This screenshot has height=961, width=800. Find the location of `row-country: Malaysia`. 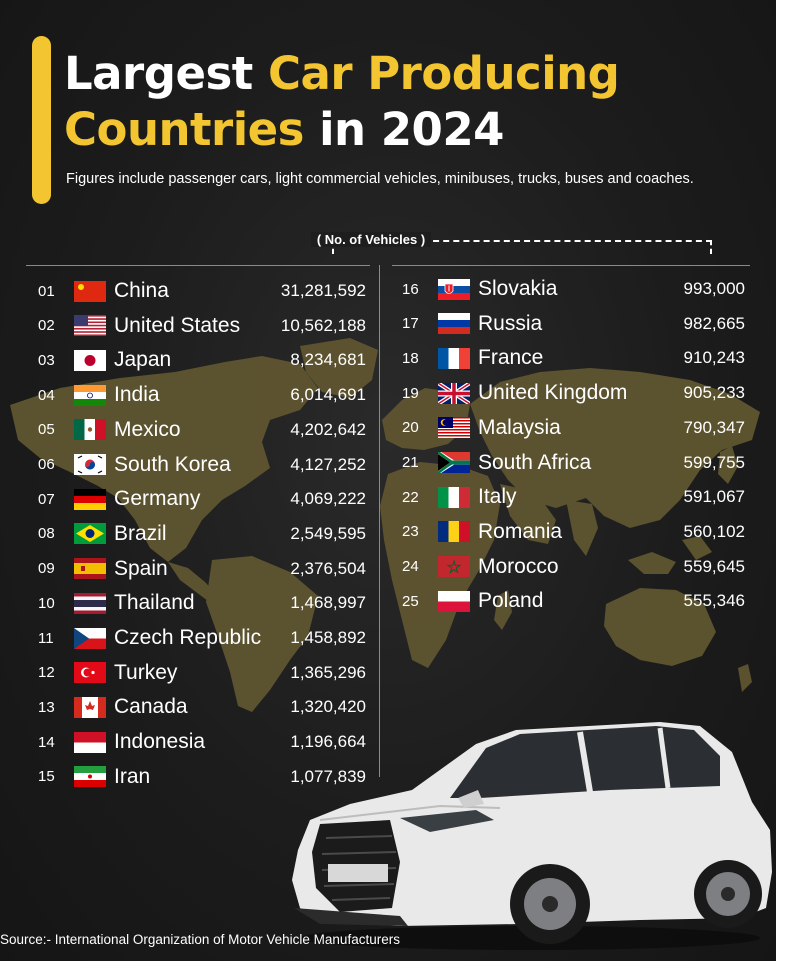

row-country: Malaysia is located at coordinates (519, 427).